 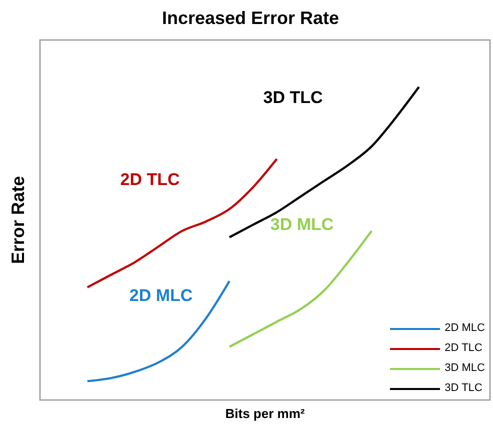 I want to click on text: 3D TLC, so click(x=293, y=97).